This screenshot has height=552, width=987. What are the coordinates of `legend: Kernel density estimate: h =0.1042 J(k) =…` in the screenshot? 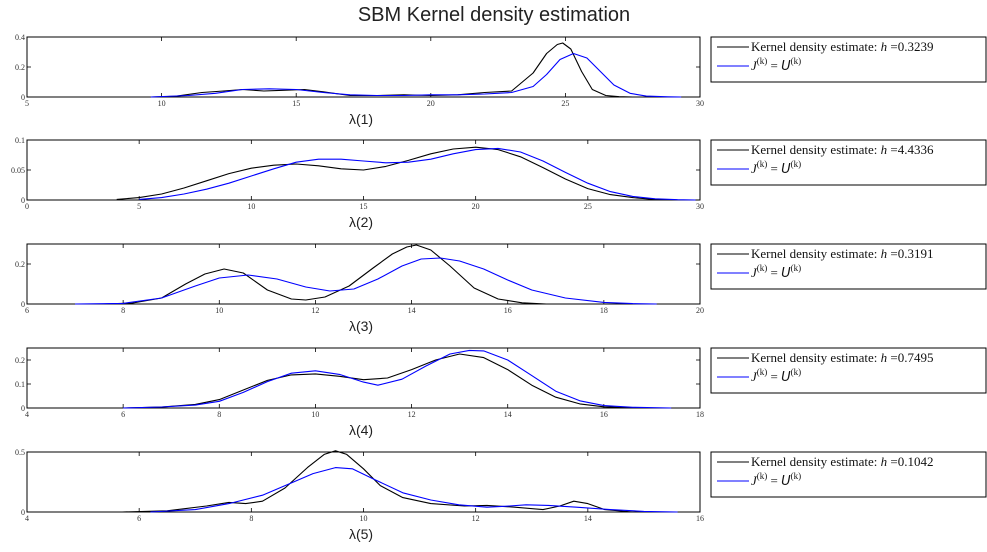 It's located at (848, 474).